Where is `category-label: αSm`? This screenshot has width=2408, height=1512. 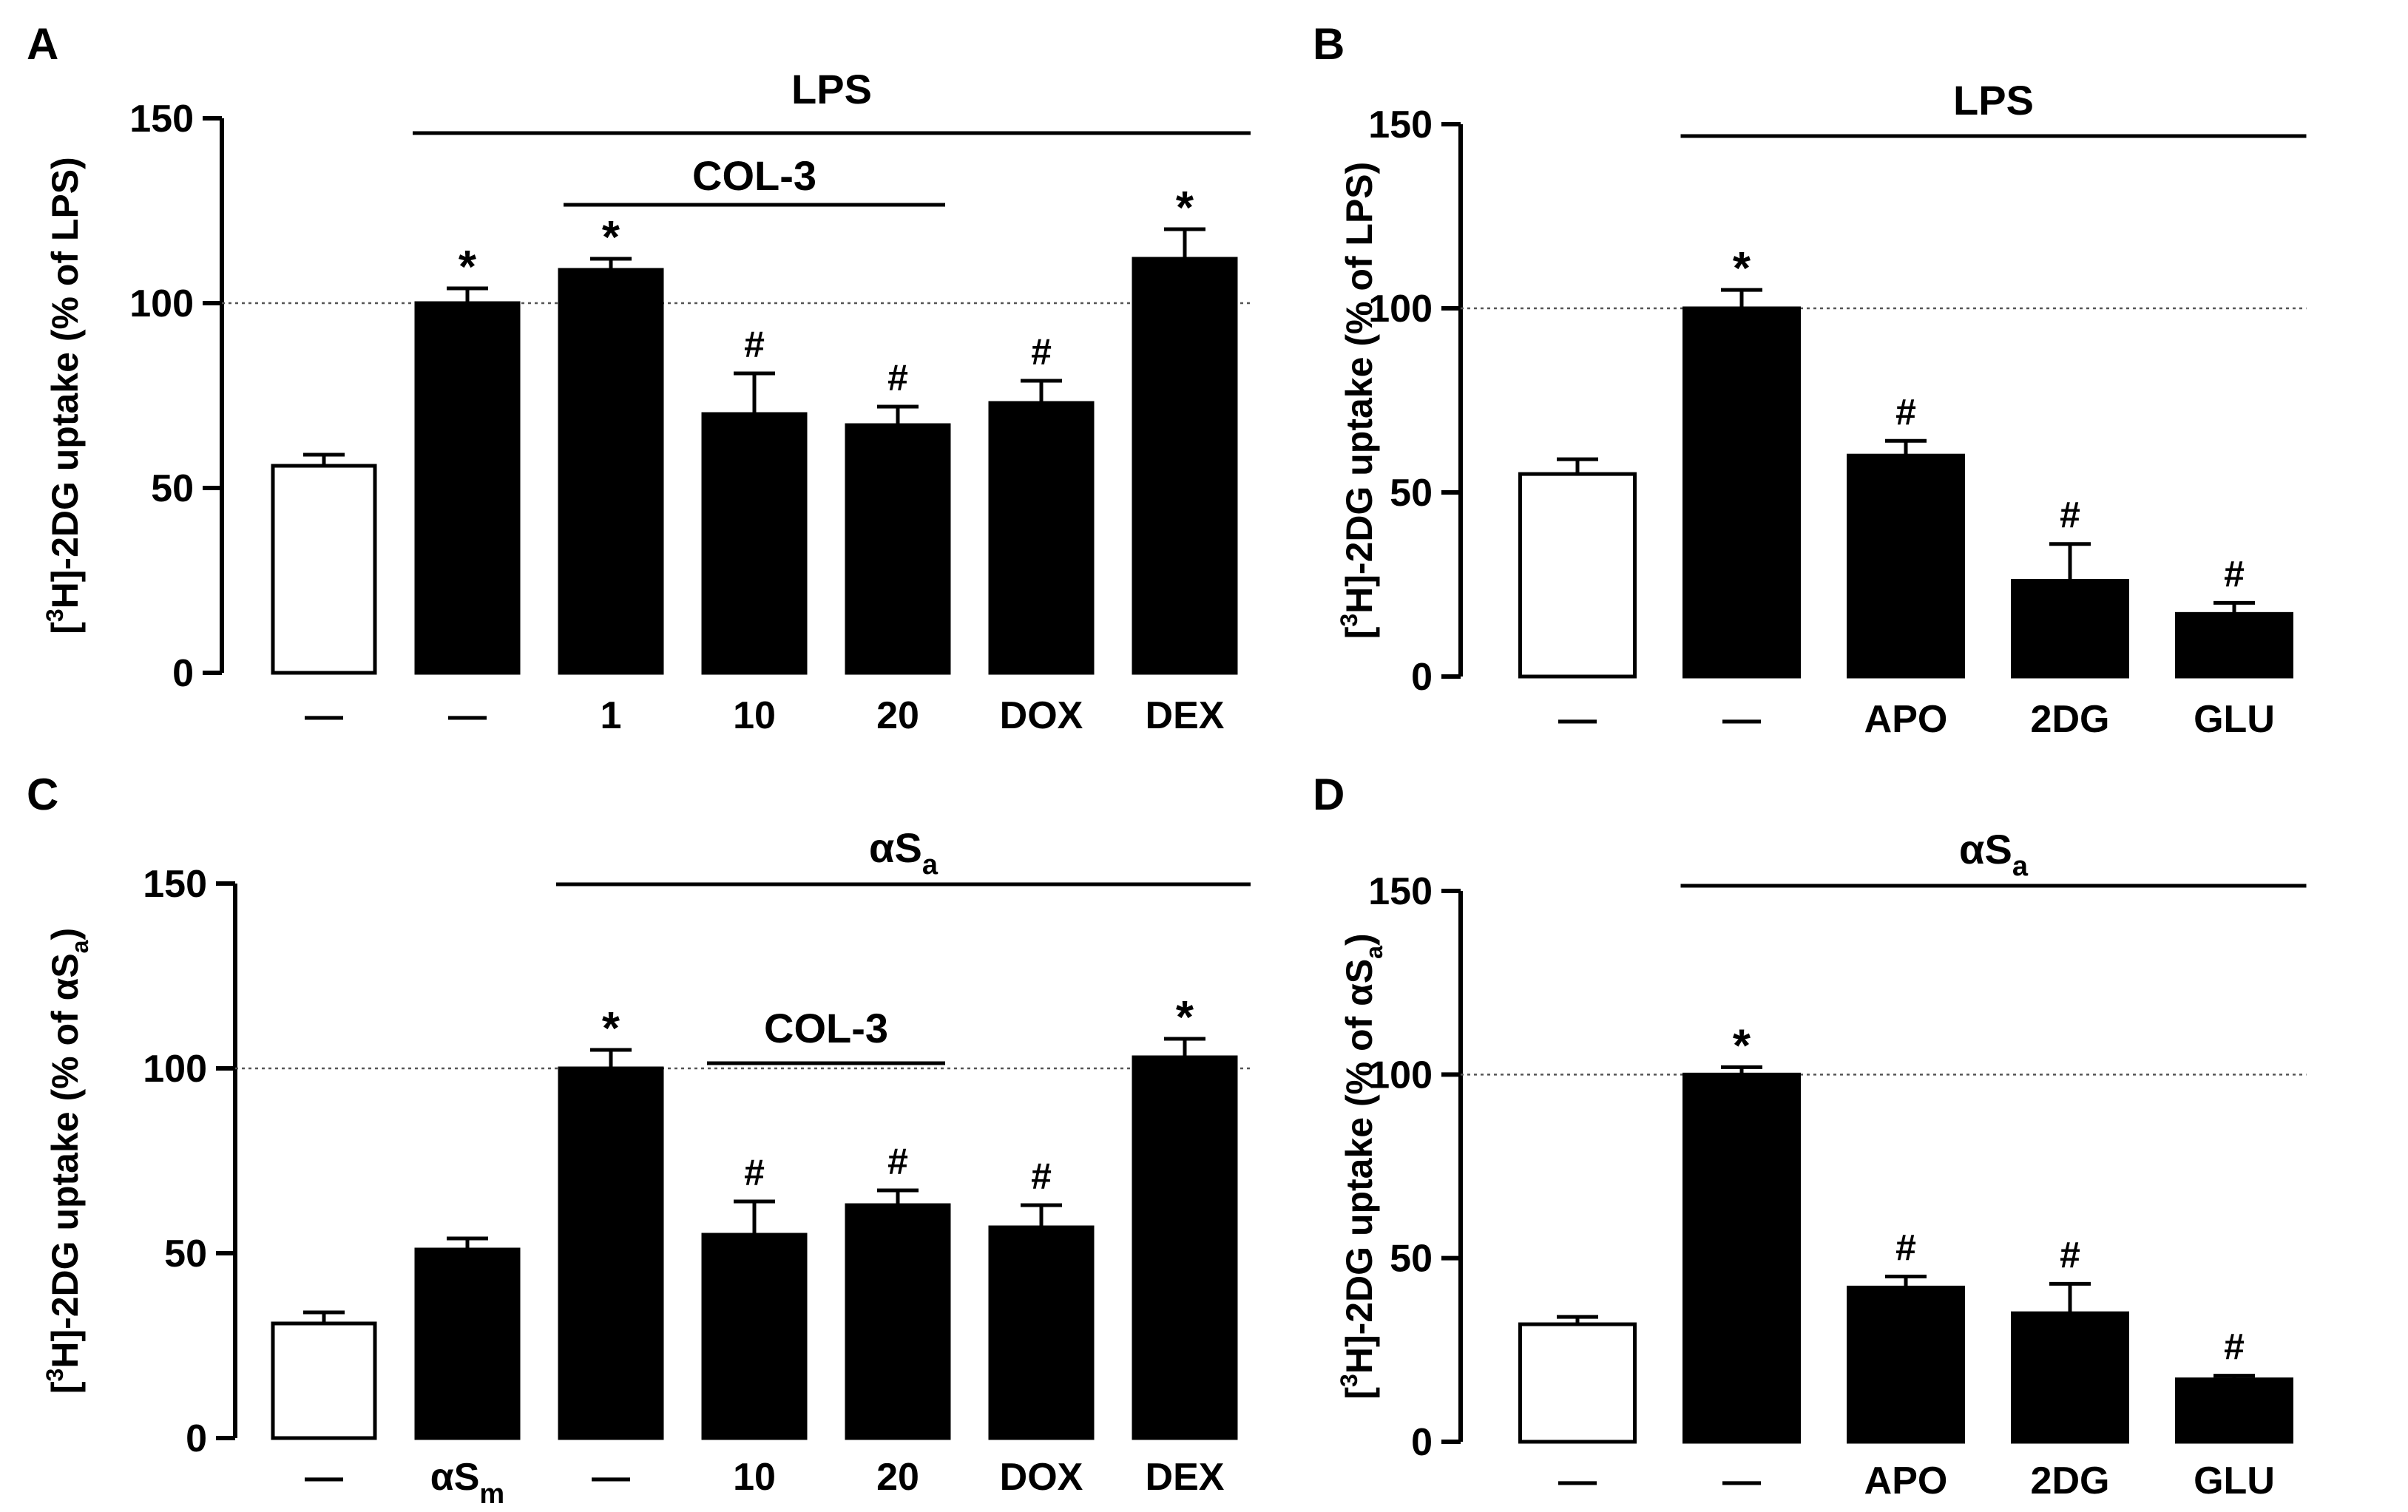 category-label: αSm is located at coordinates (467, 1483).